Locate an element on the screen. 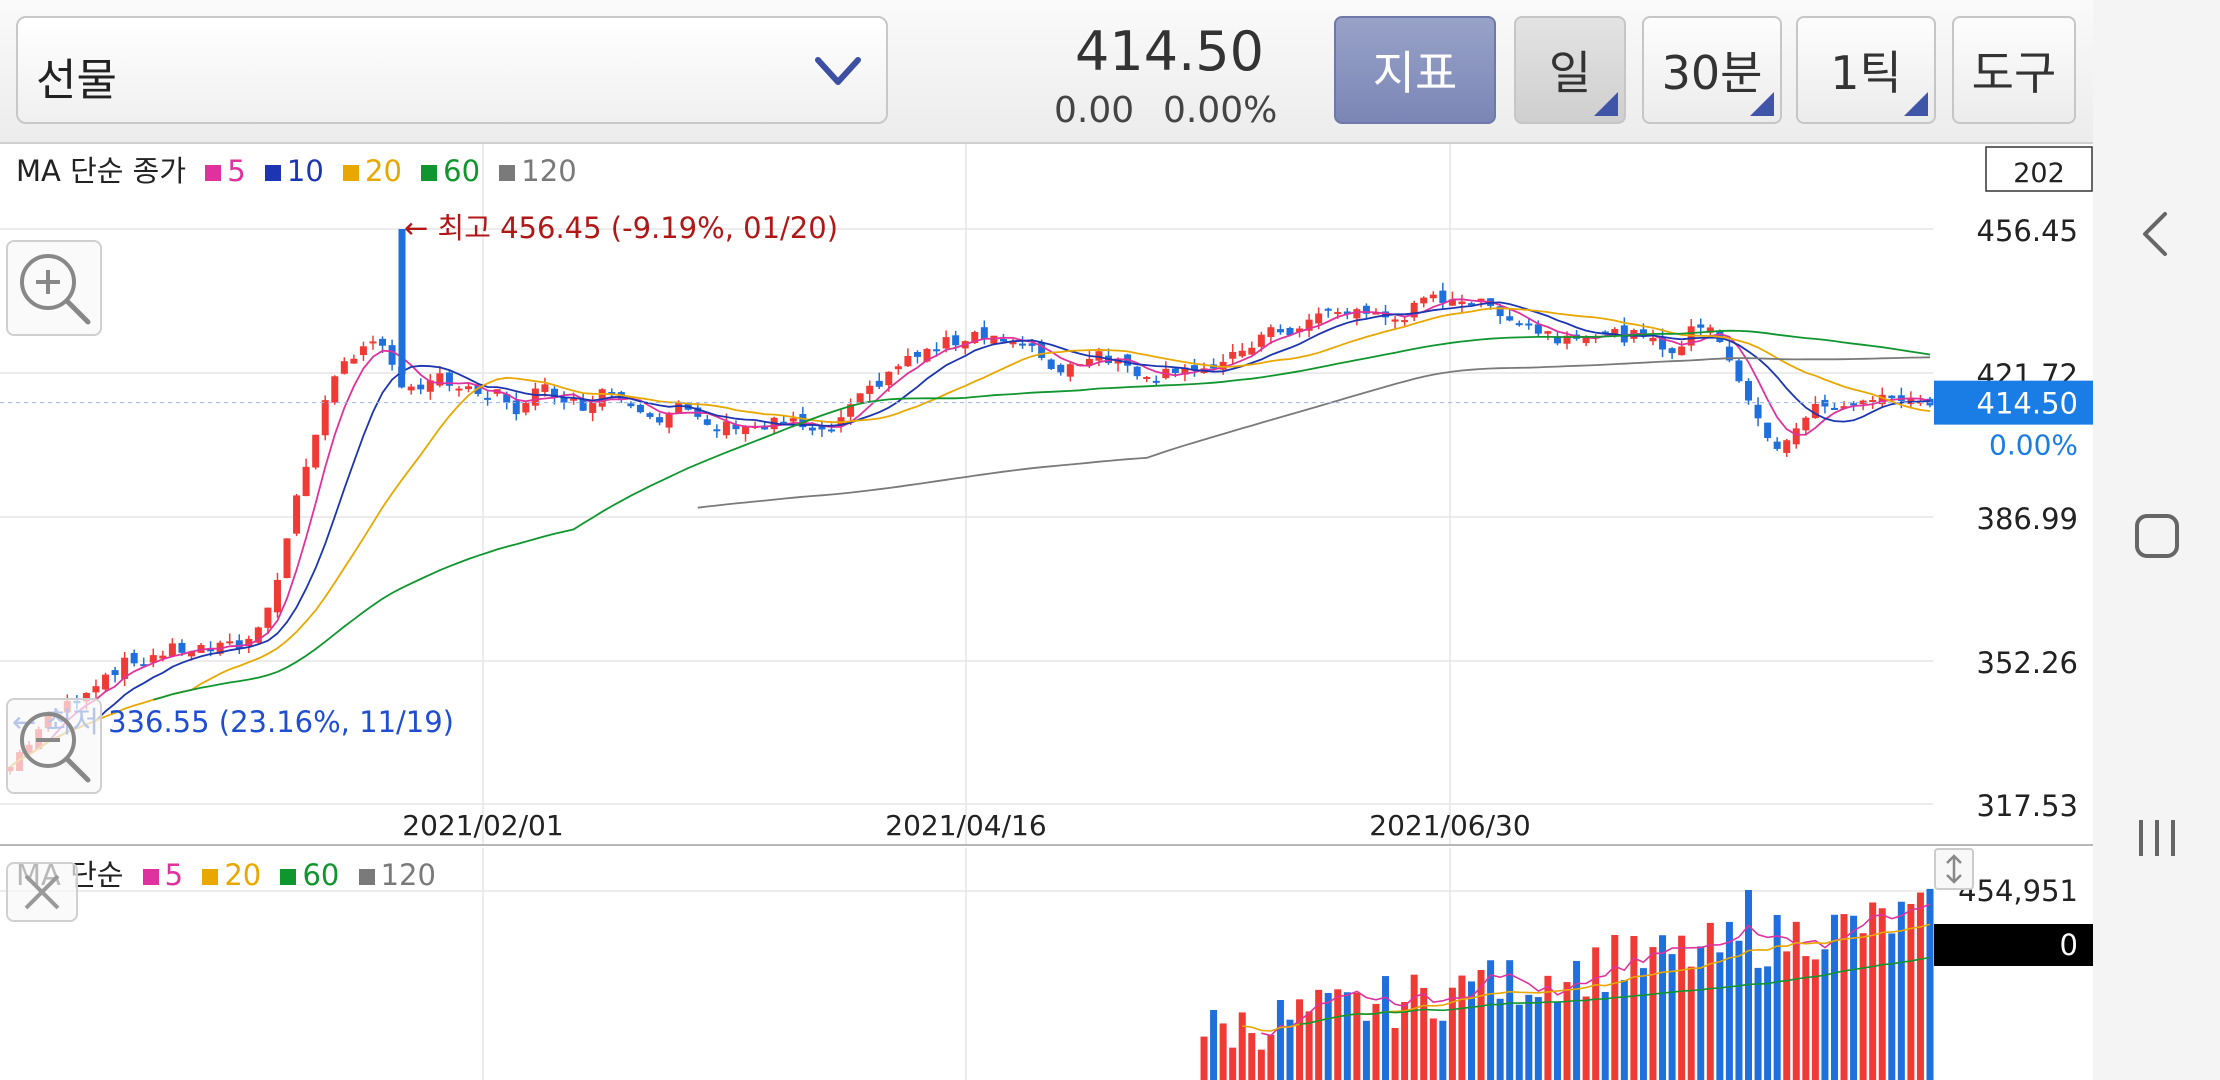 The height and width of the screenshot is (1080, 2220). resize-vertical-icon is located at coordinates (1954, 869).